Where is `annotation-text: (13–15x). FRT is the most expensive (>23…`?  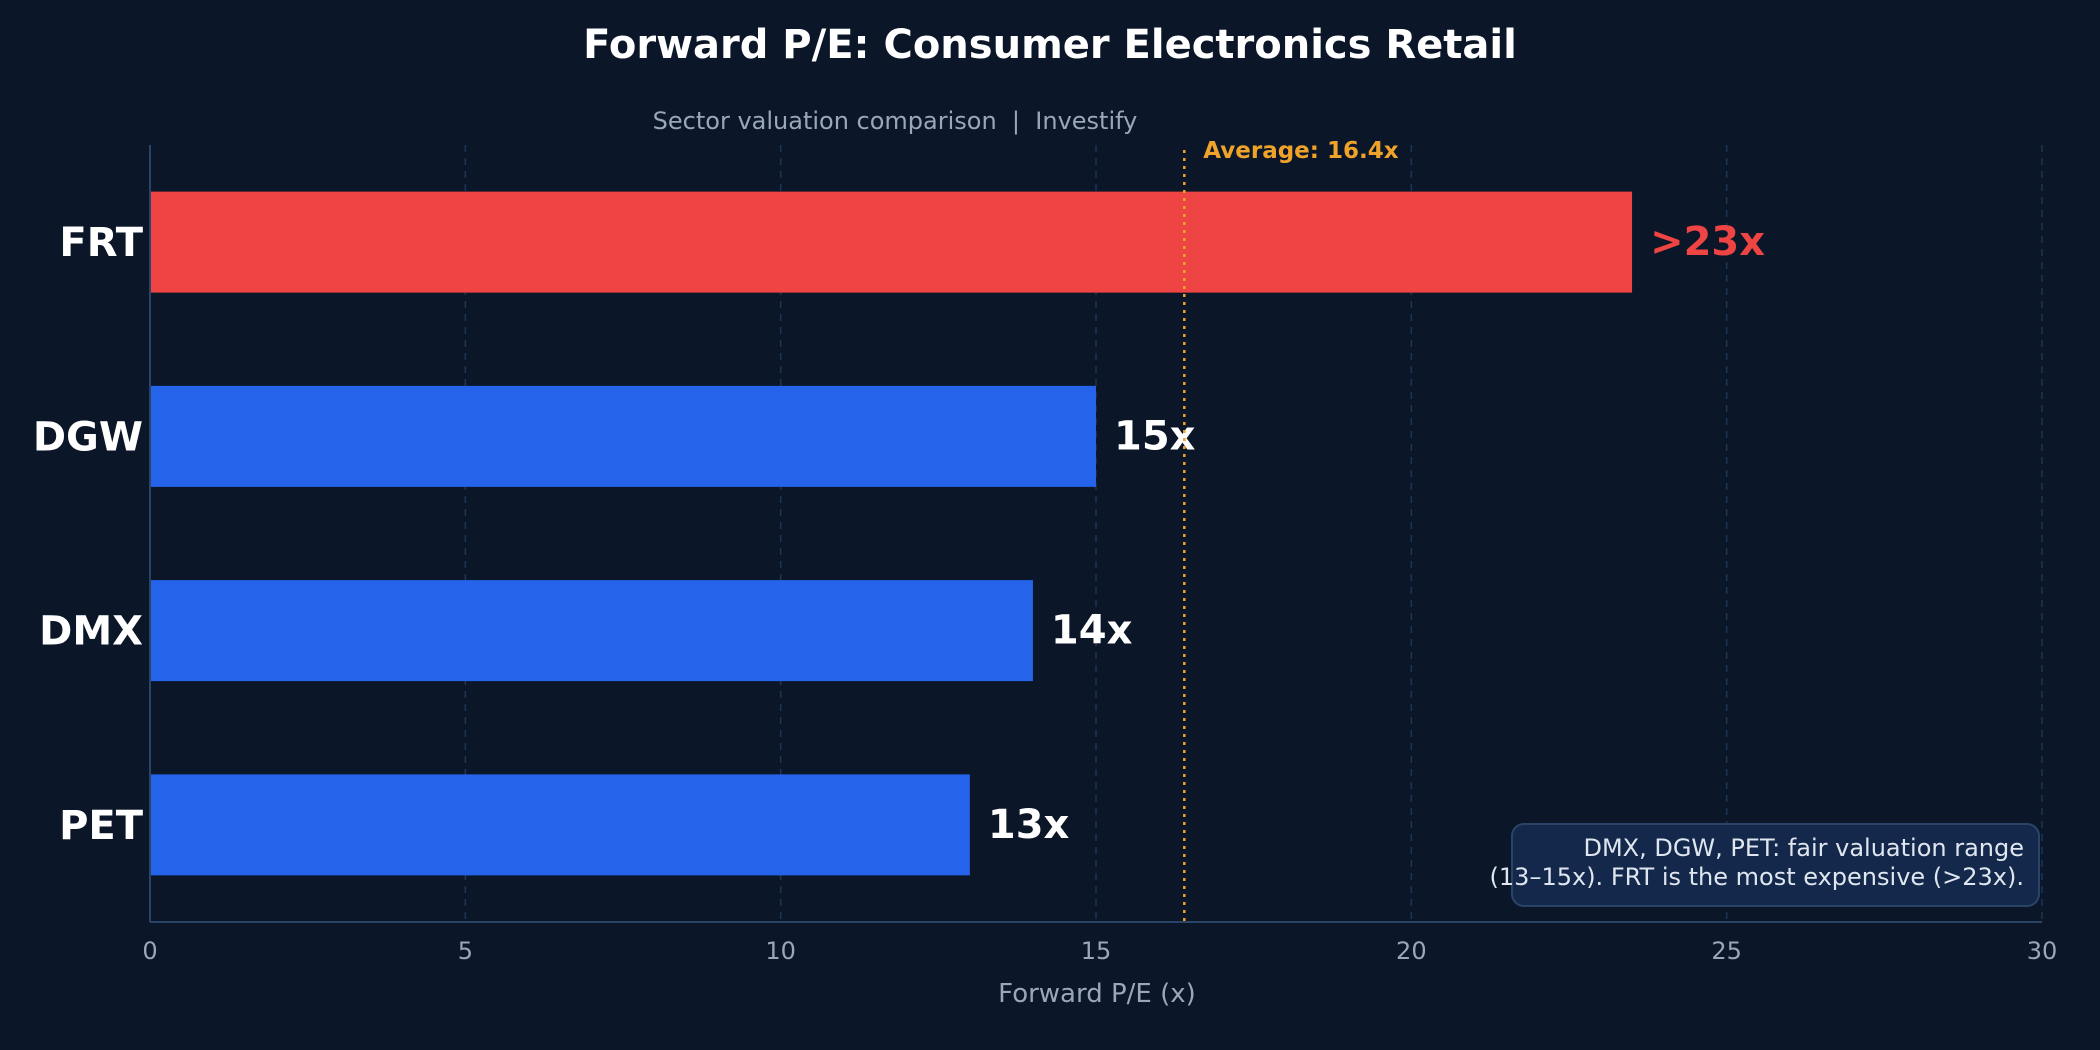 annotation-text: (13–15x). FRT is the most expensive (>23… is located at coordinates (1757, 877).